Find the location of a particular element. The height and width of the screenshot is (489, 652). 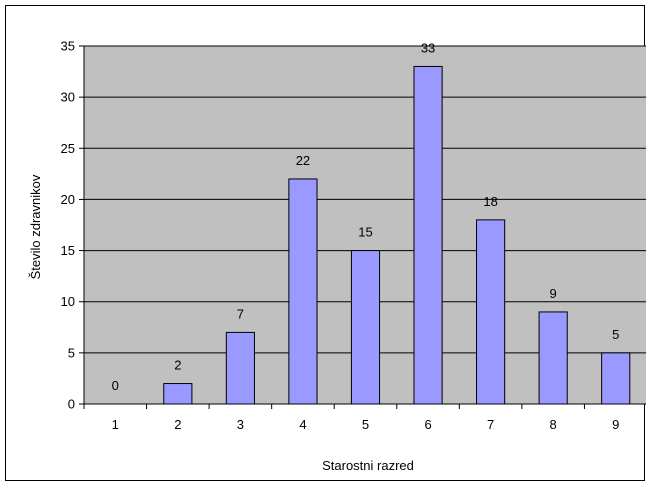

data-label: 18 is located at coordinates (490, 201).